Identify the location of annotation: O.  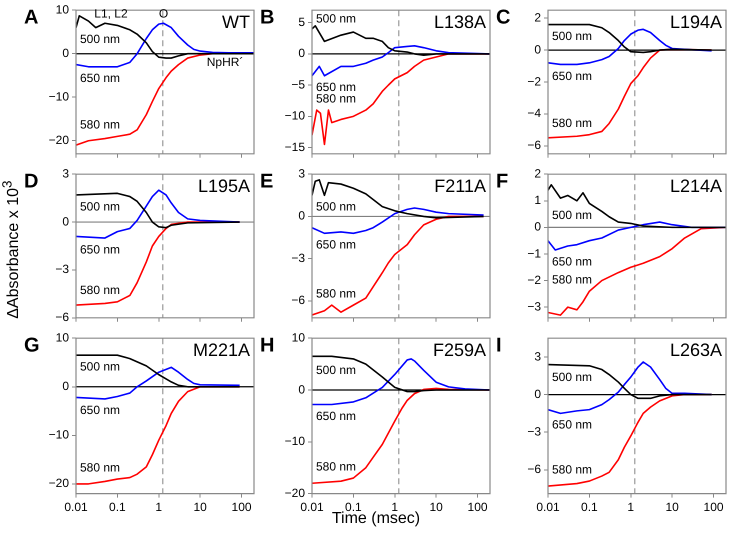
(163, 13).